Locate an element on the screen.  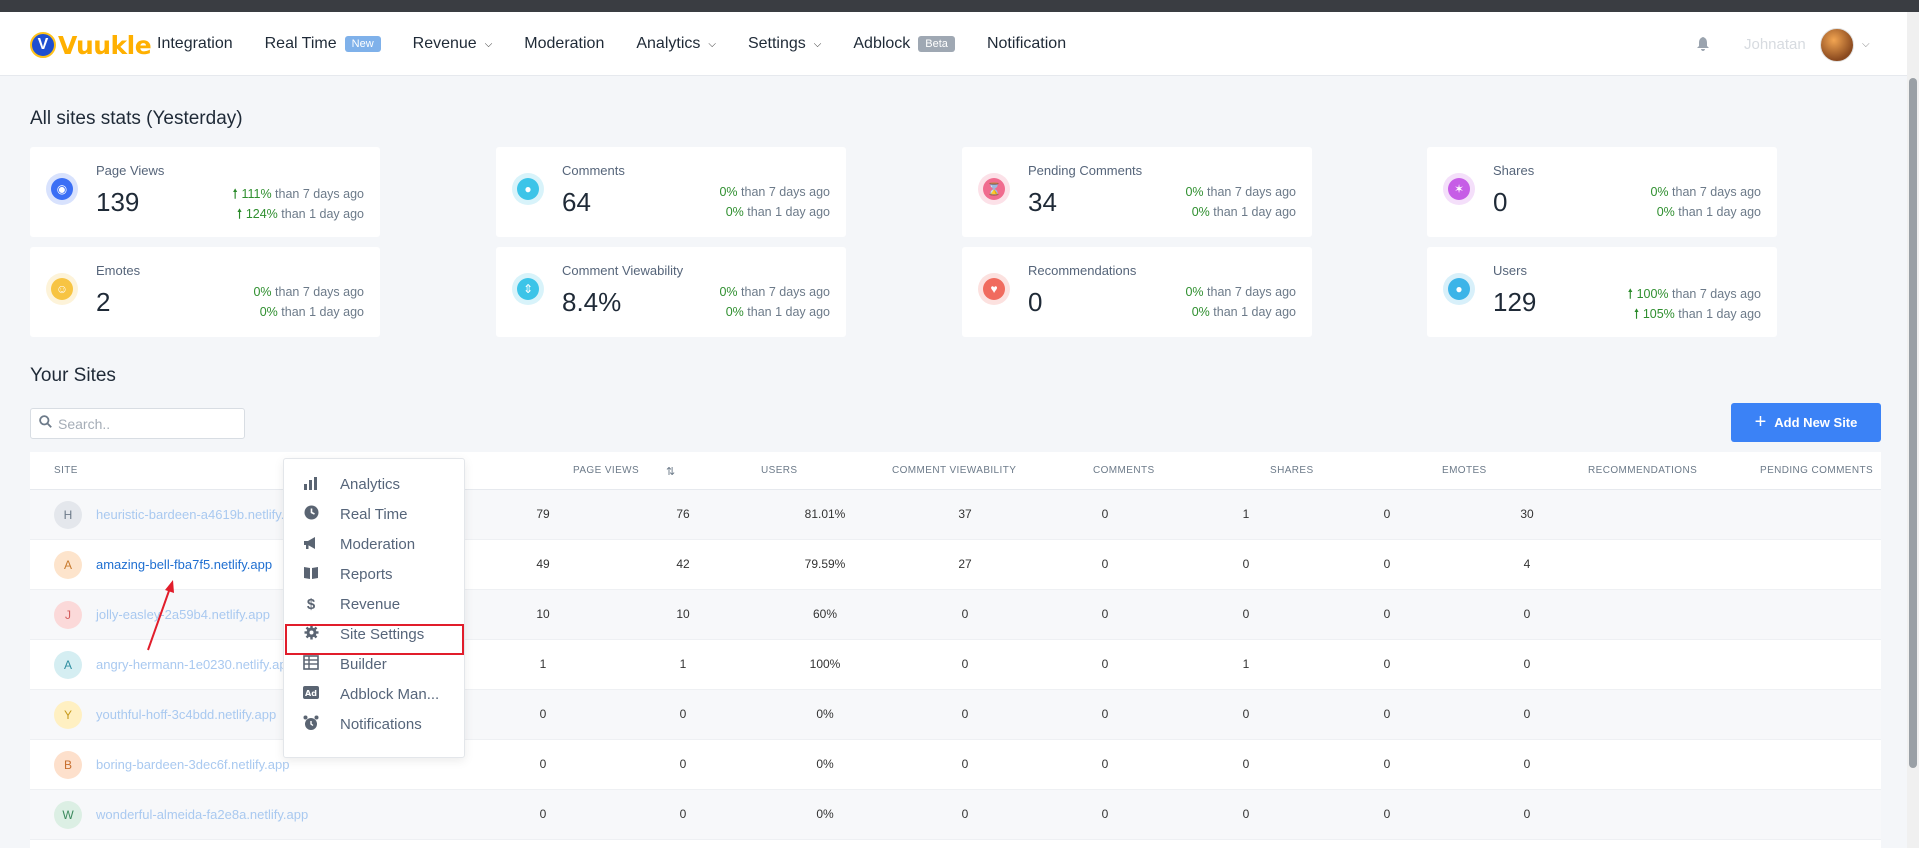
book-icon is located at coordinates (311, 574).